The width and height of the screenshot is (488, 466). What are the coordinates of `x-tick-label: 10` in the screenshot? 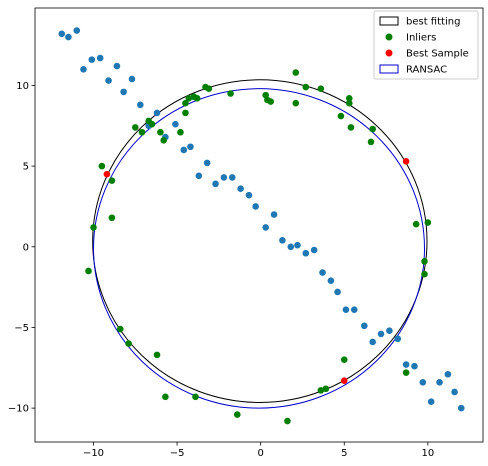 It's located at (427, 453).